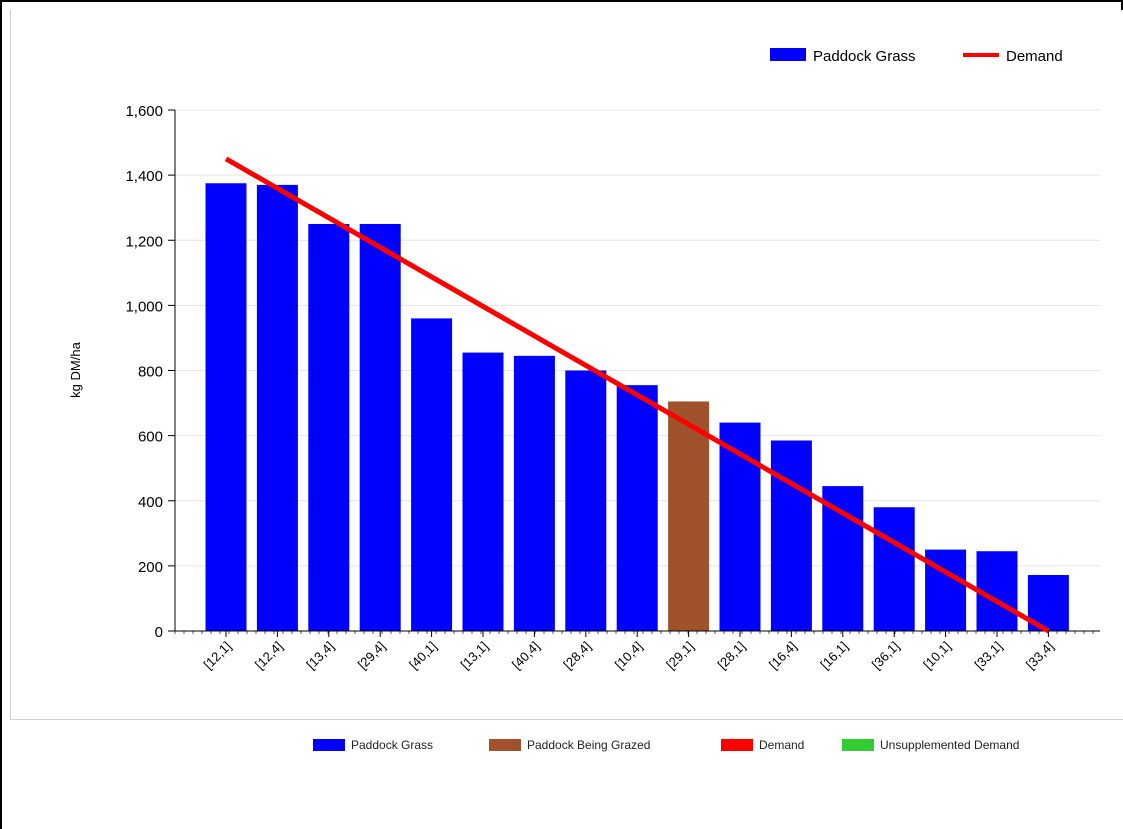 This screenshot has width=1123, height=829. Describe the element at coordinates (886, 656) in the screenshot. I see `x-tick-label: [36,1]` at that location.